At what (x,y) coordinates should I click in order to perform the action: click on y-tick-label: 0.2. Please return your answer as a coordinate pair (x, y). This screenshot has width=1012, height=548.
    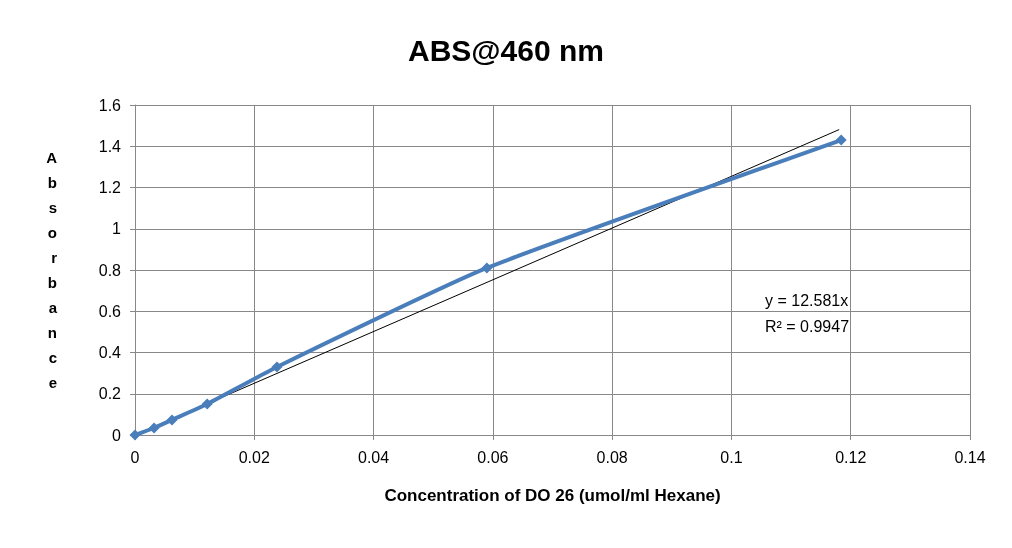
    Looking at the image, I should click on (110, 394).